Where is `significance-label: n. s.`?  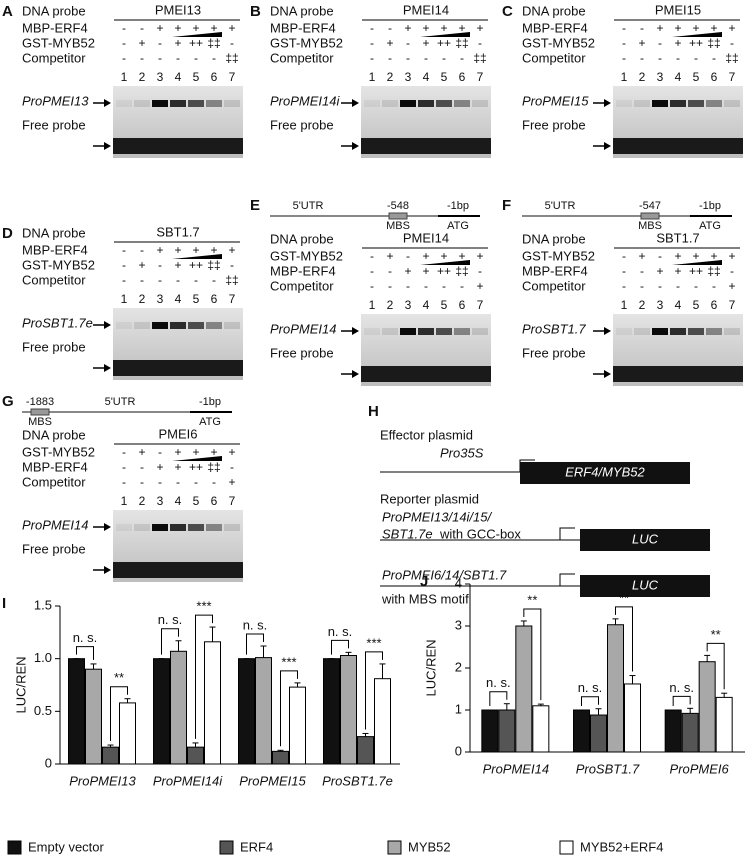
significance-label: n. s. is located at coordinates (85, 637).